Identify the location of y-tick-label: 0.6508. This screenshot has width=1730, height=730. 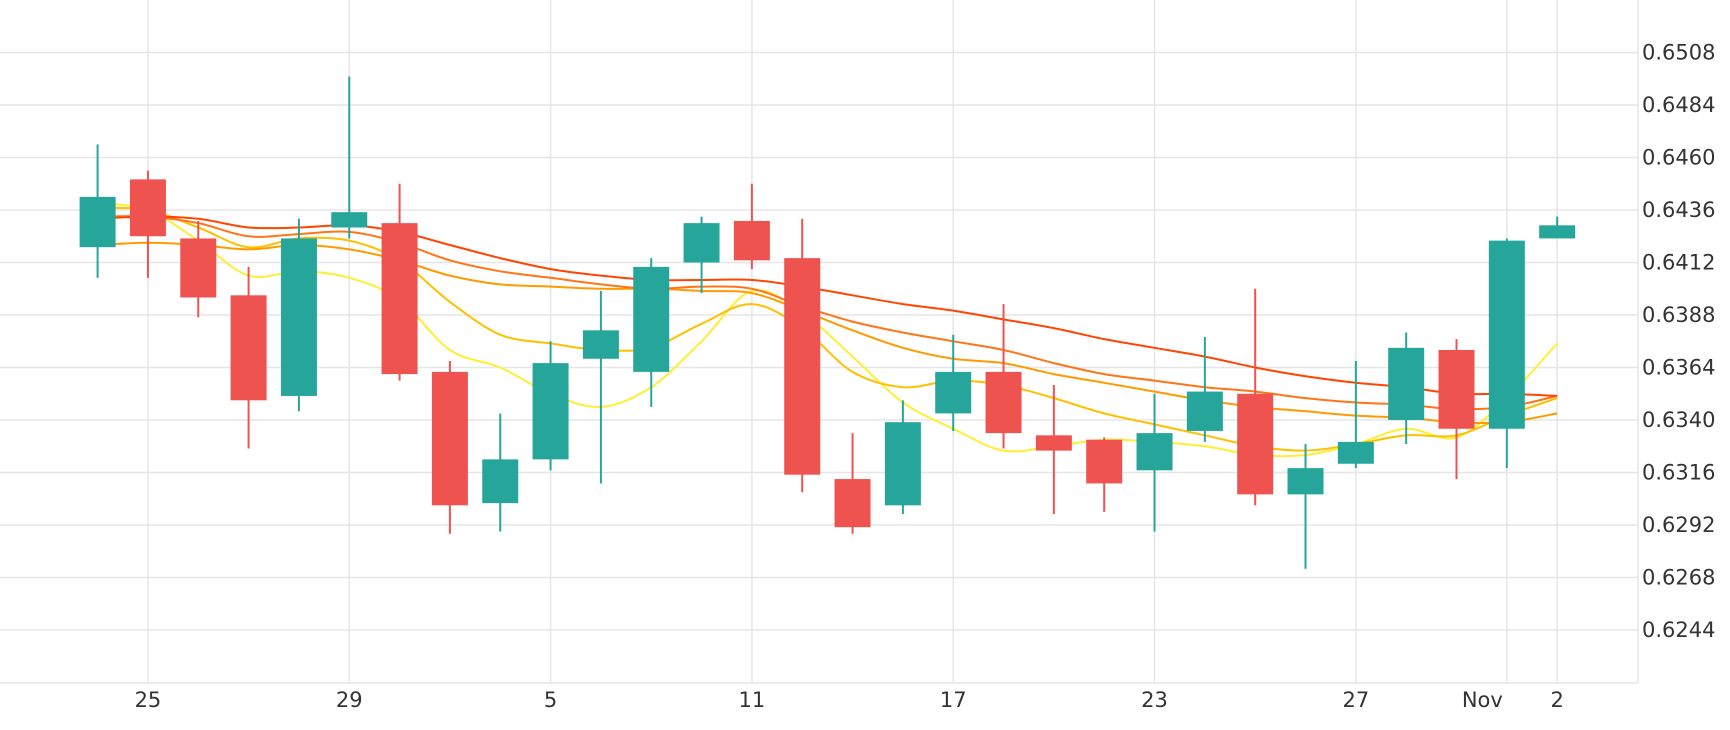
(1678, 53).